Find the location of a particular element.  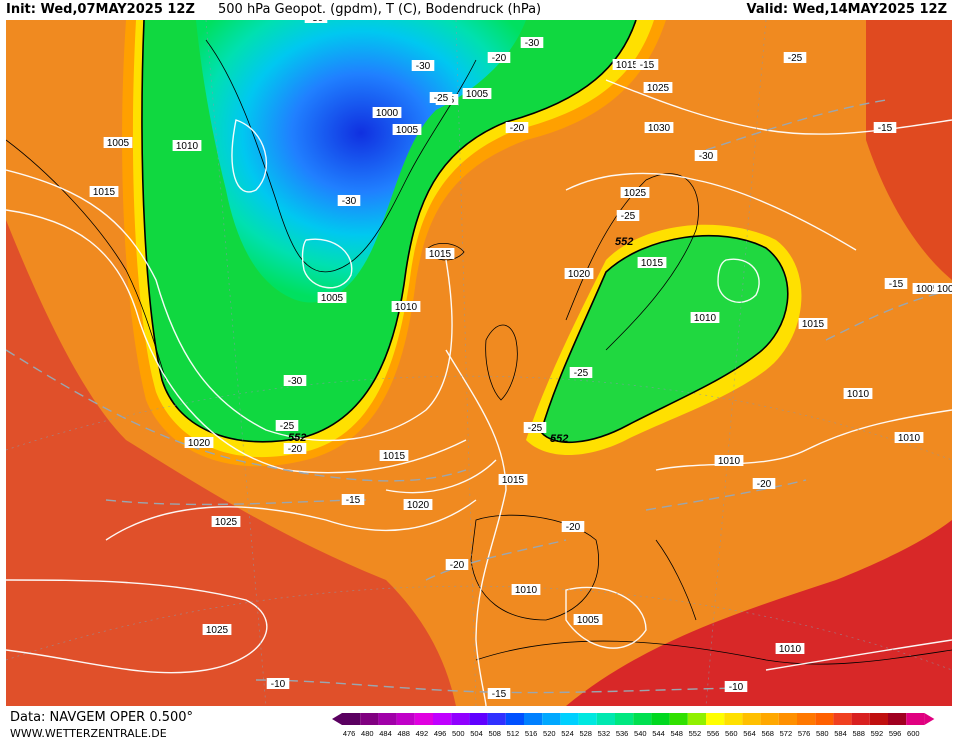

legend-tick-label: 480 is located at coordinates (367, 733).